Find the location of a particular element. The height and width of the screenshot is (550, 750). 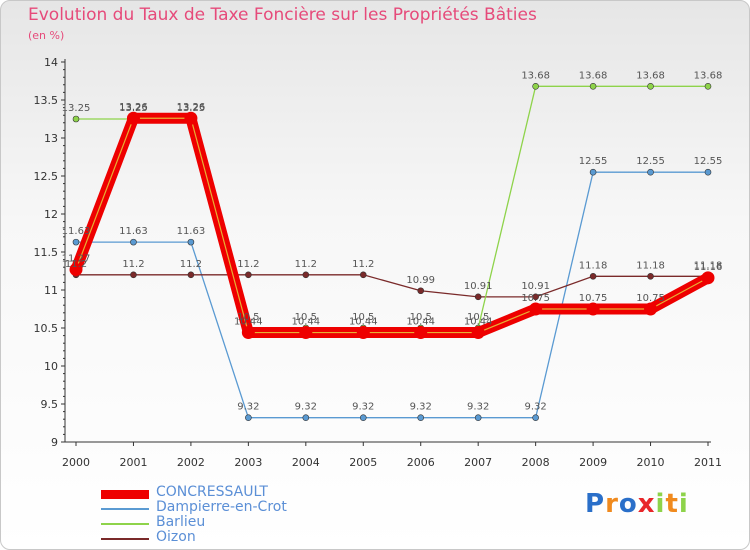

proxiti-logo: Proxiti is located at coordinates (637, 504).